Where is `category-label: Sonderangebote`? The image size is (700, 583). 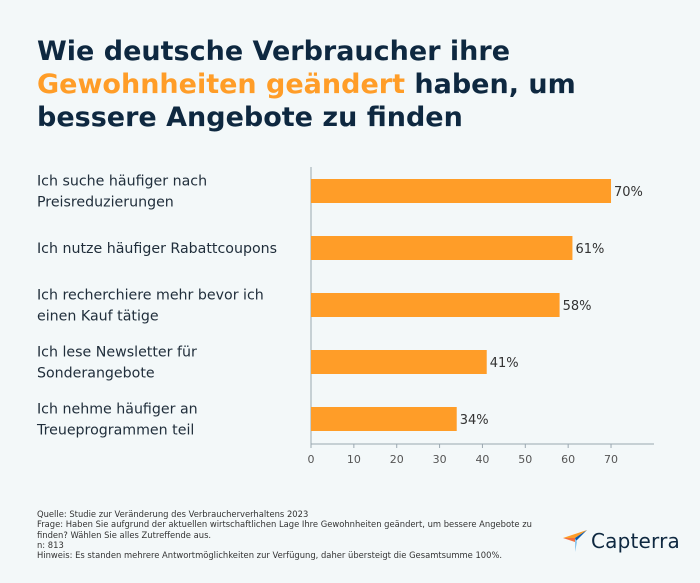 category-label: Sonderangebote is located at coordinates (96, 374).